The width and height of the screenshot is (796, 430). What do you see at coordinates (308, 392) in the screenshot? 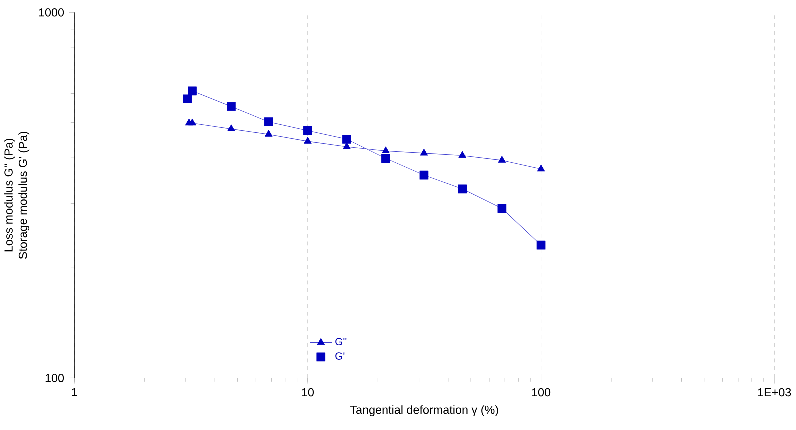
I see `x-tick-label: 10` at bounding box center [308, 392].